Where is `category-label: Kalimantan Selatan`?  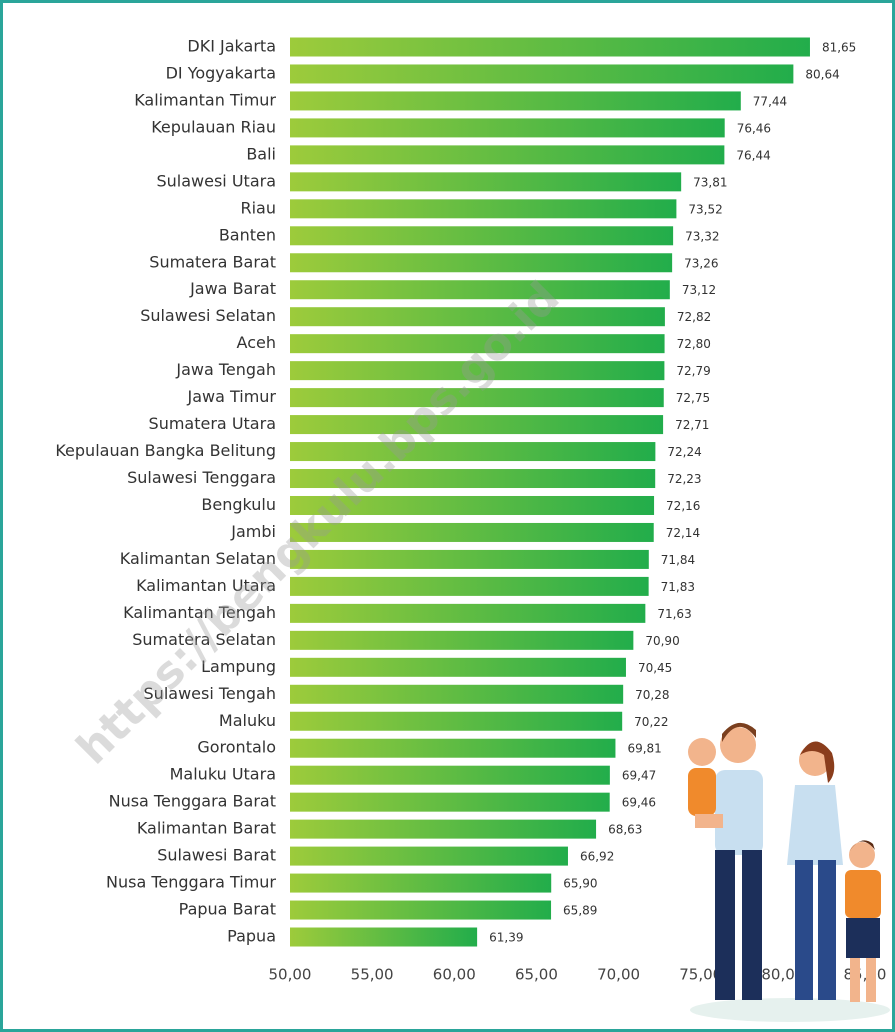
category-label: Kalimantan Selatan is located at coordinates (198, 558).